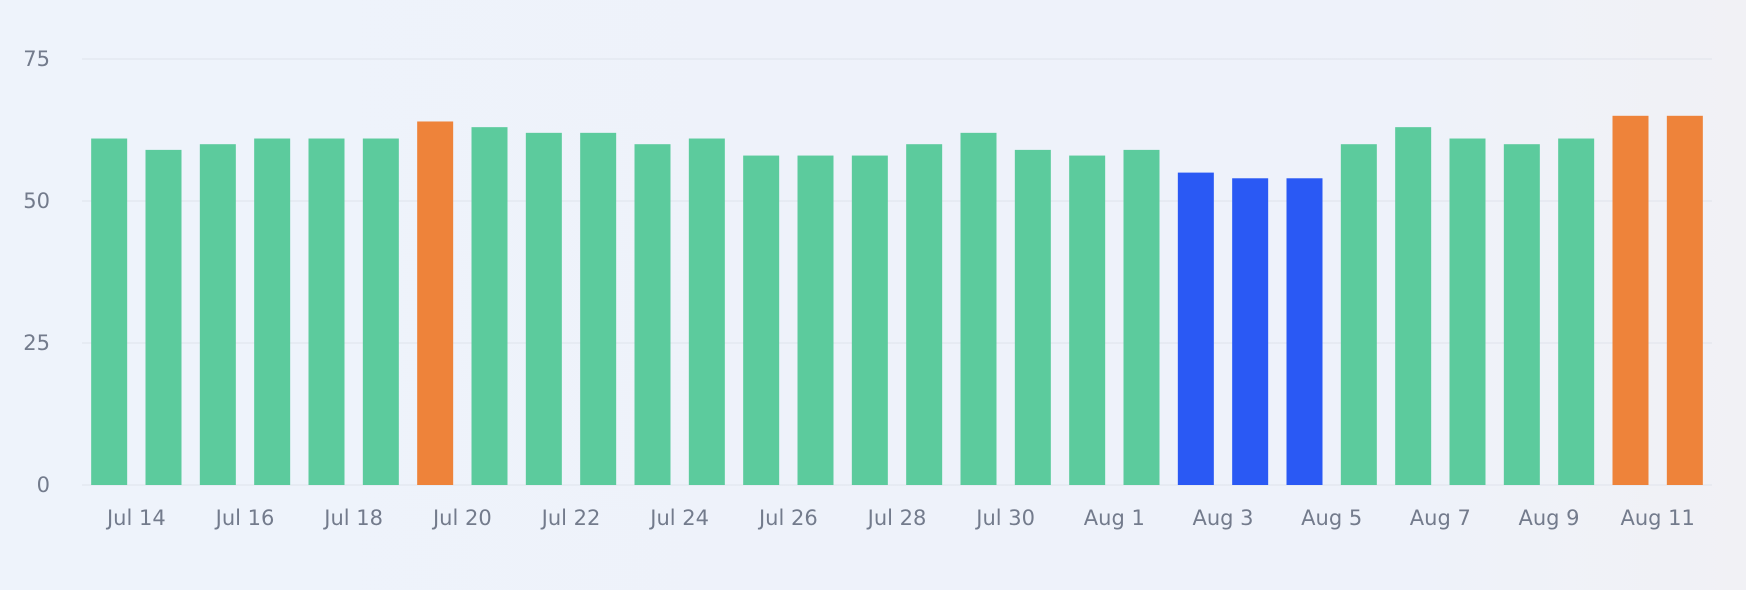 The width and height of the screenshot is (1746, 590). I want to click on x-tick-label: Aug 11, so click(1657, 518).